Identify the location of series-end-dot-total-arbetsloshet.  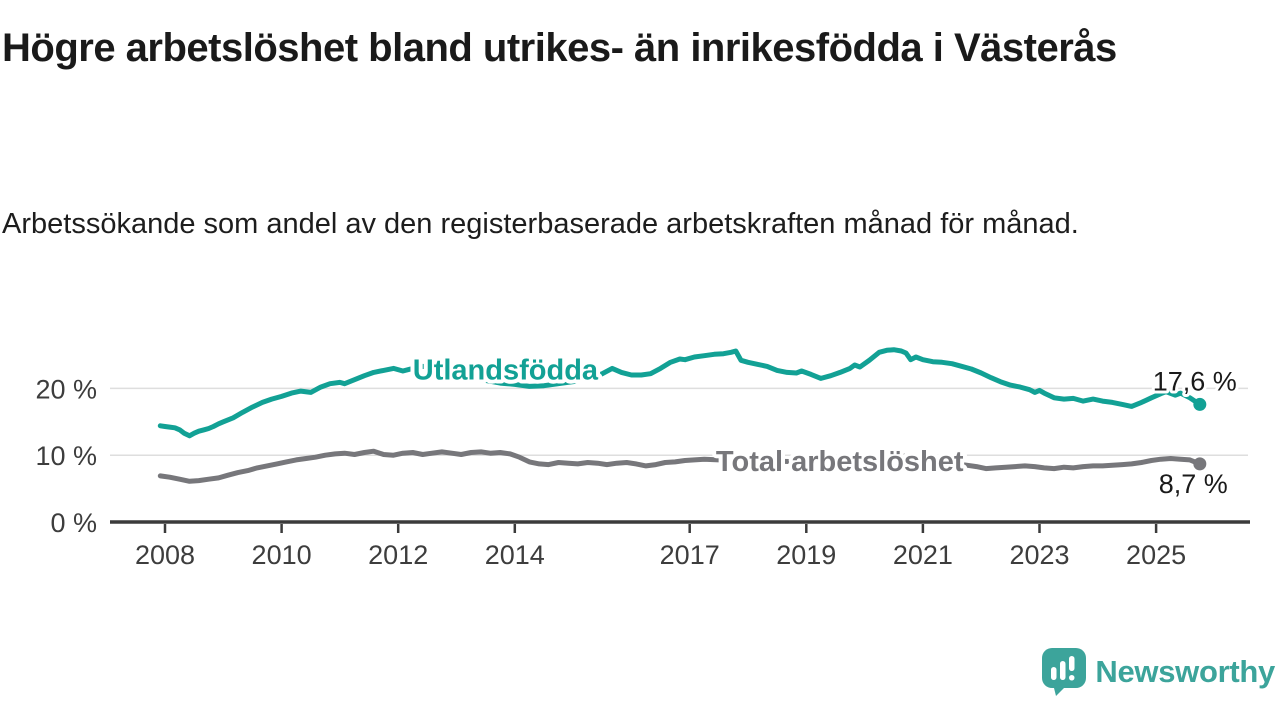
(1200, 464).